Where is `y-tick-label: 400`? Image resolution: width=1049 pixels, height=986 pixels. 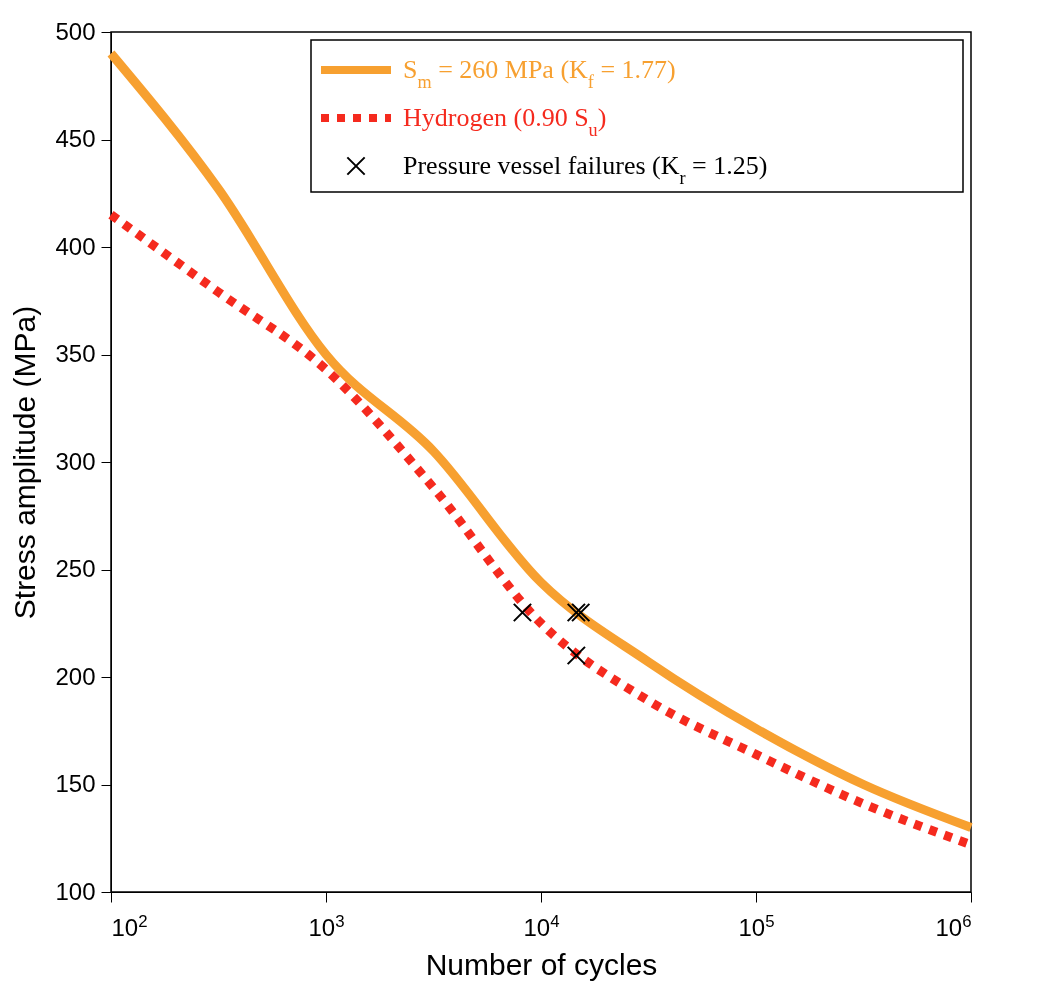
y-tick-label: 400 is located at coordinates (75, 246).